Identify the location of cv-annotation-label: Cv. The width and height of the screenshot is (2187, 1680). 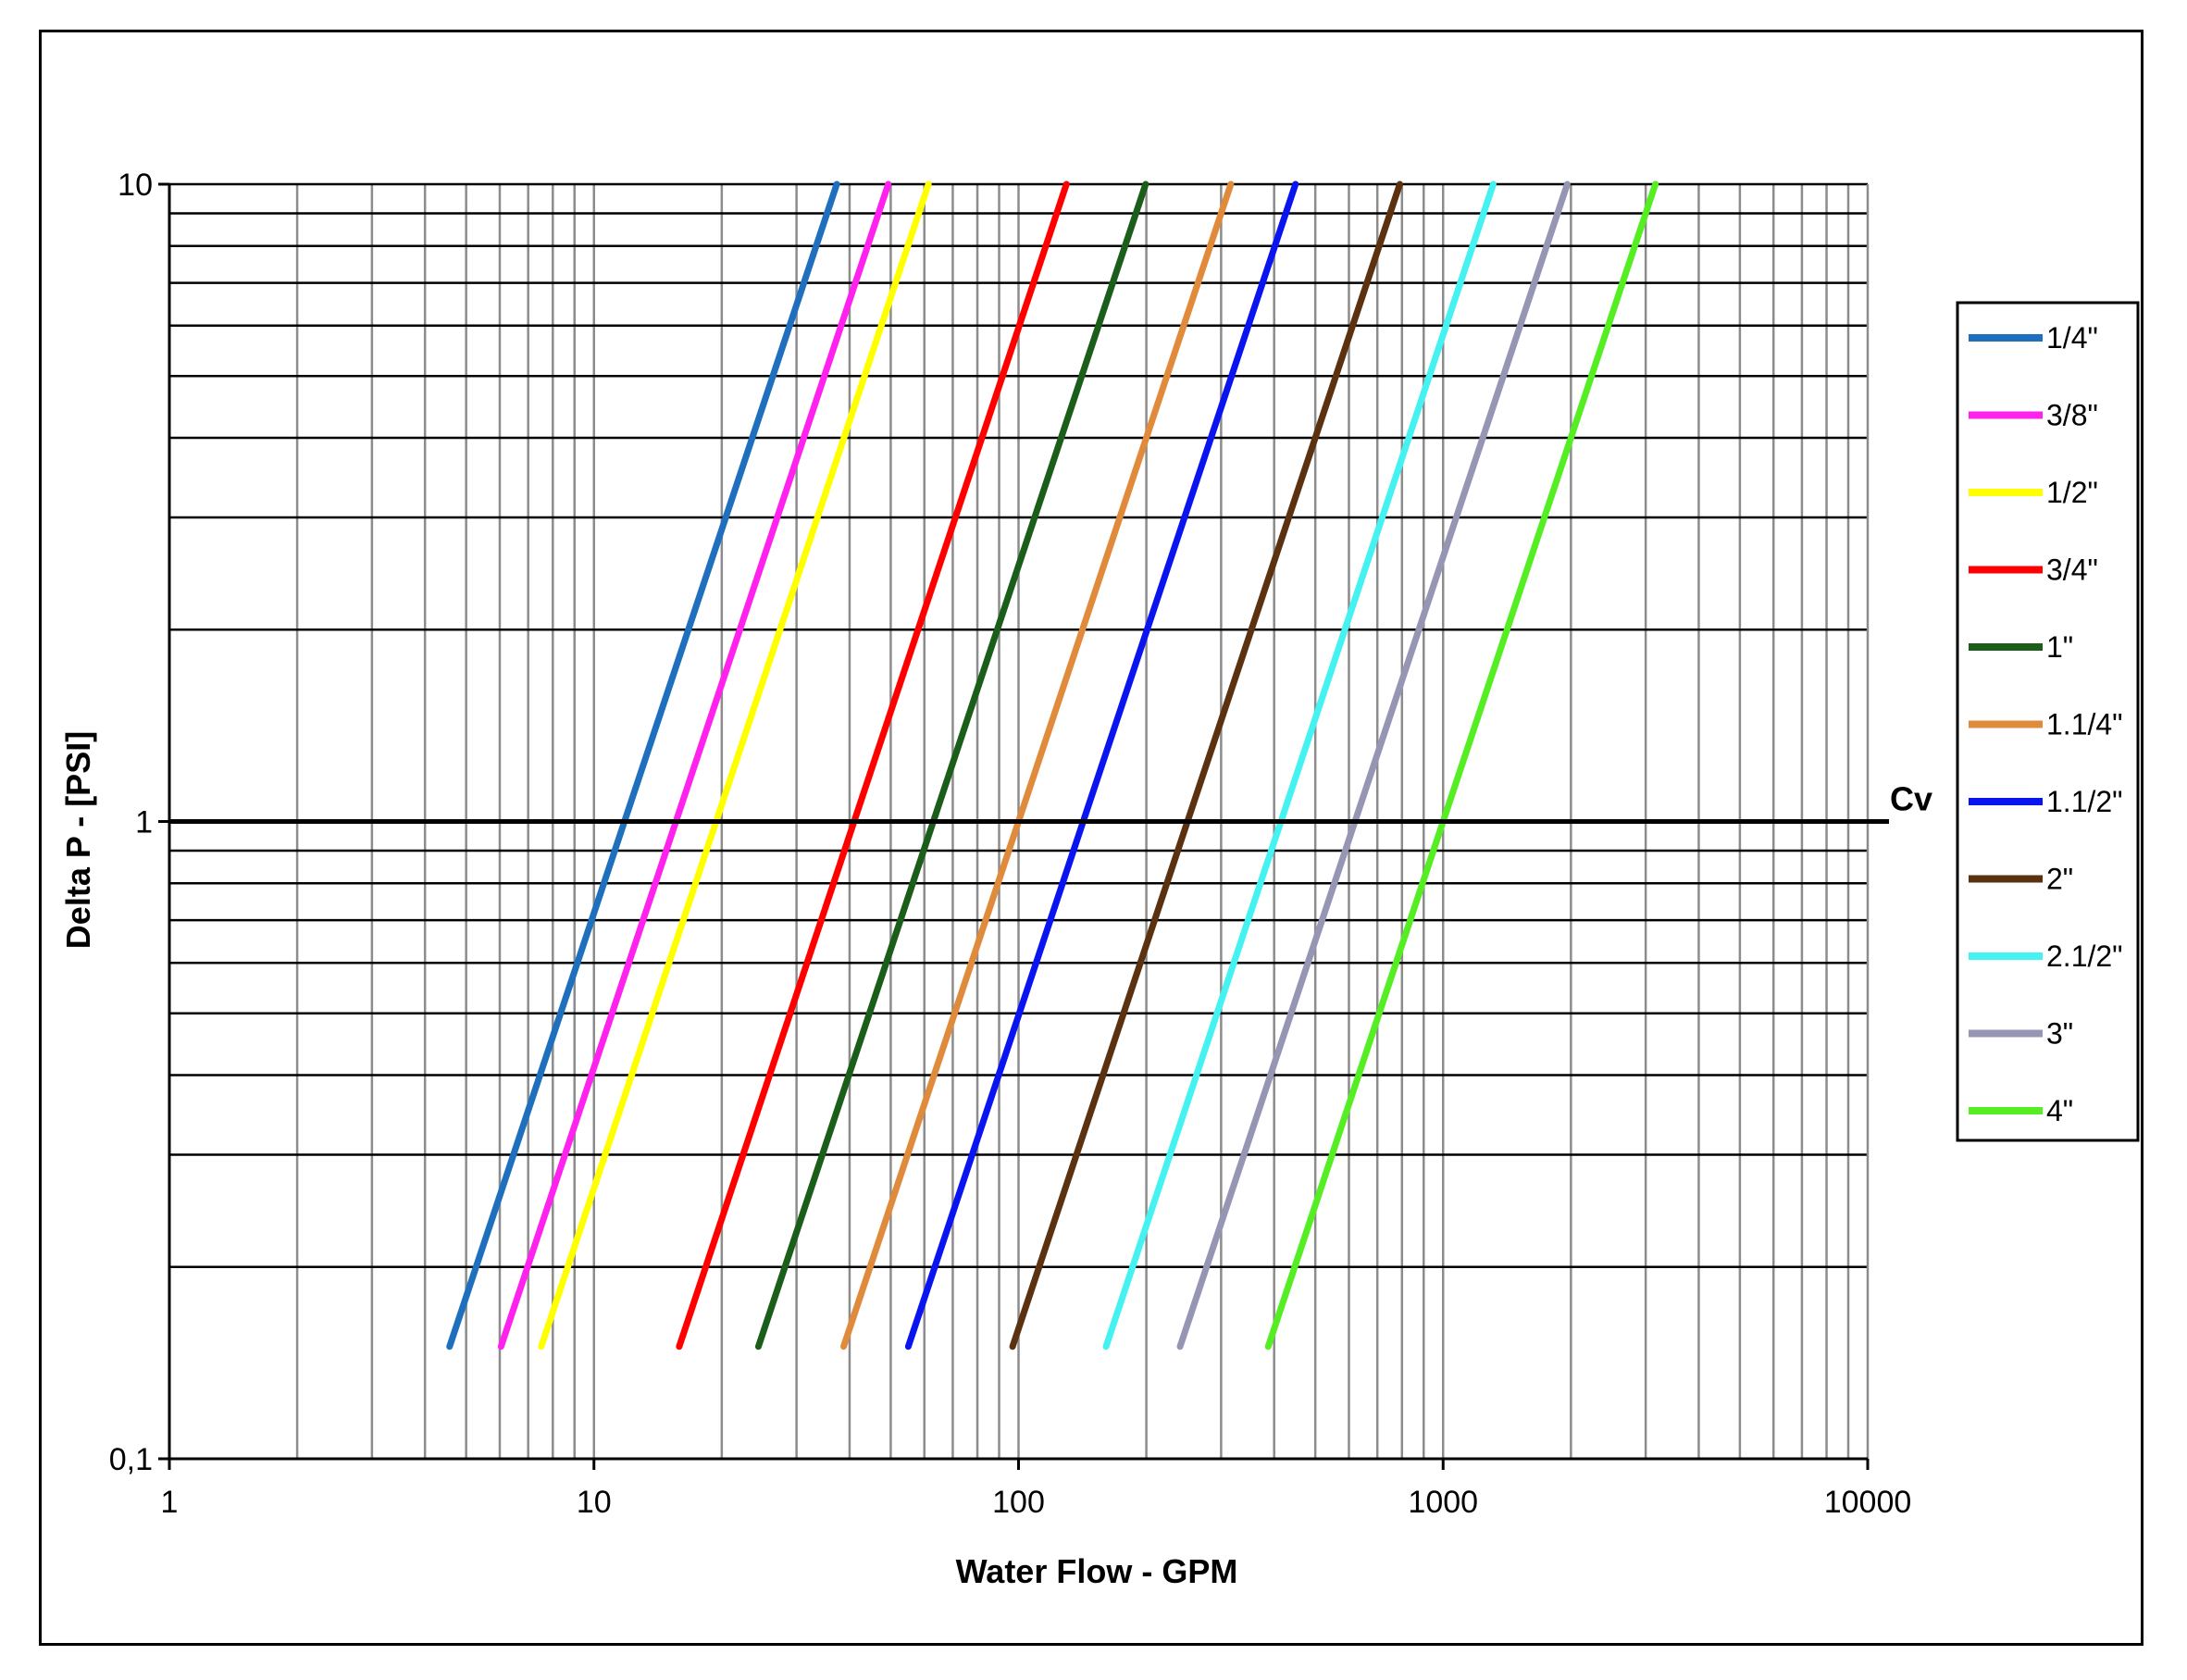
(1911, 799).